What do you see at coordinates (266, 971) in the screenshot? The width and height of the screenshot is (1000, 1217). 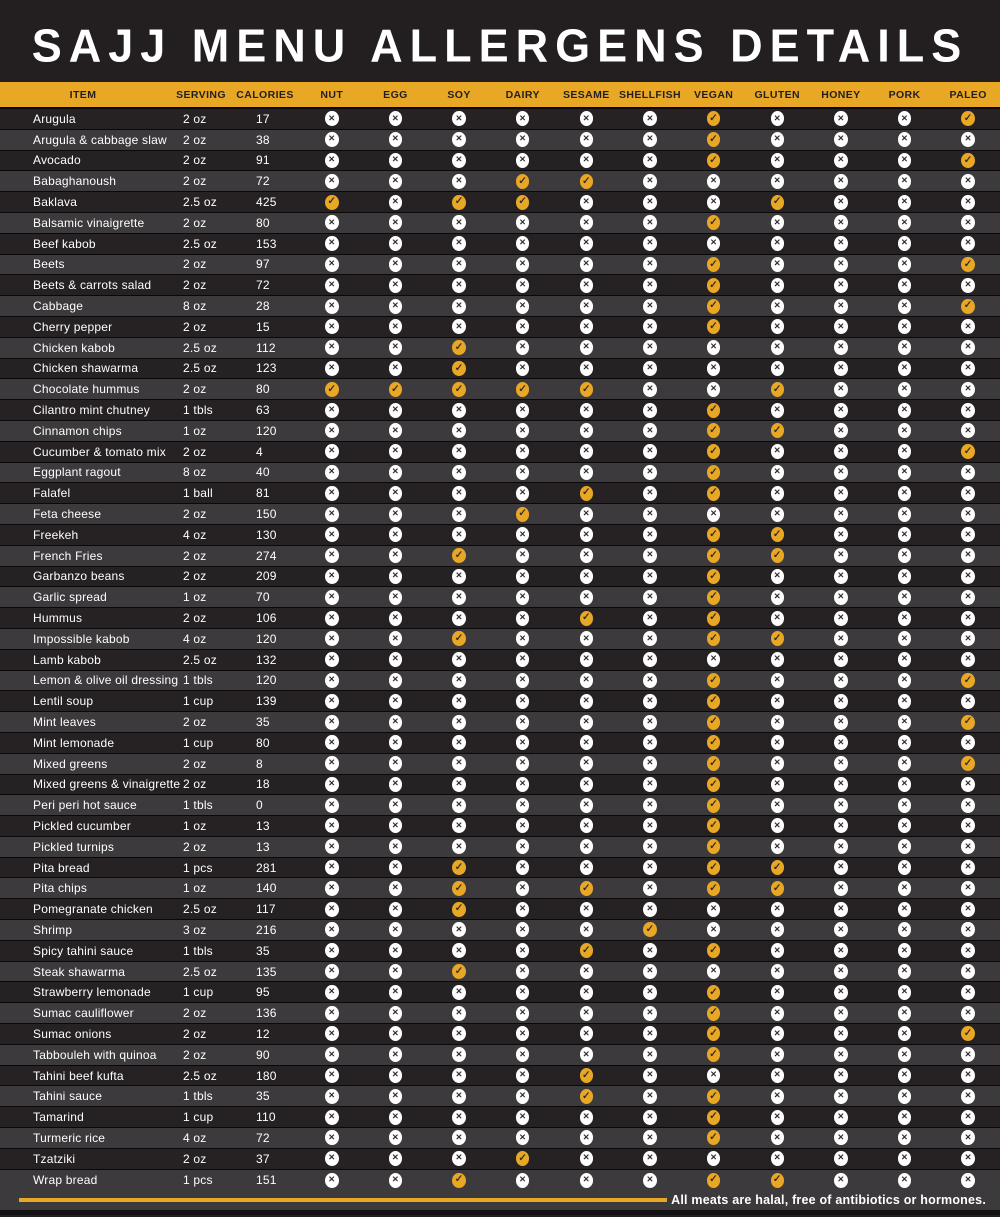 I see `calories-cell: 135` at bounding box center [266, 971].